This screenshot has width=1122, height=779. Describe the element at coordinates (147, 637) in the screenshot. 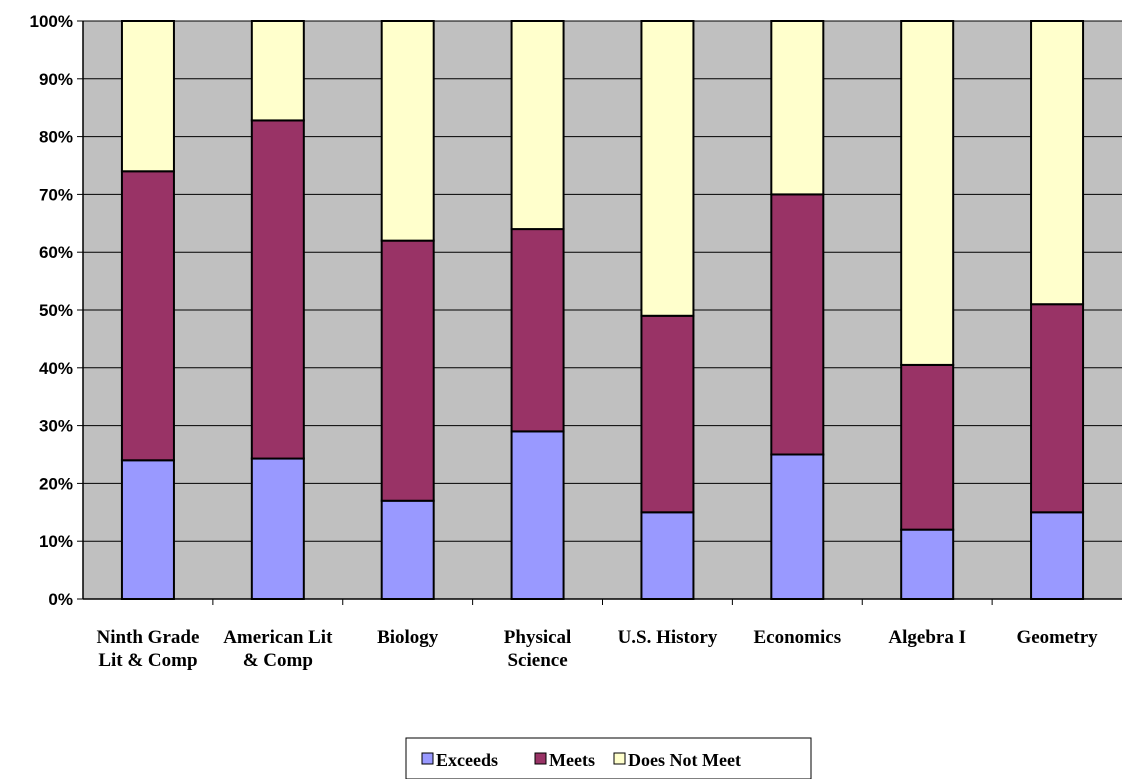

I see `x-tick-label-line: Ninth Grade` at that location.